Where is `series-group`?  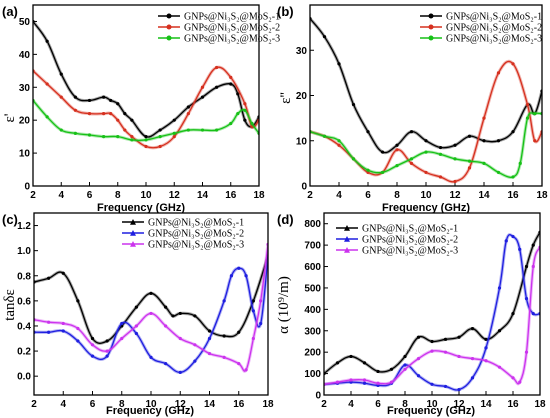 series-group is located at coordinates (151, 308).